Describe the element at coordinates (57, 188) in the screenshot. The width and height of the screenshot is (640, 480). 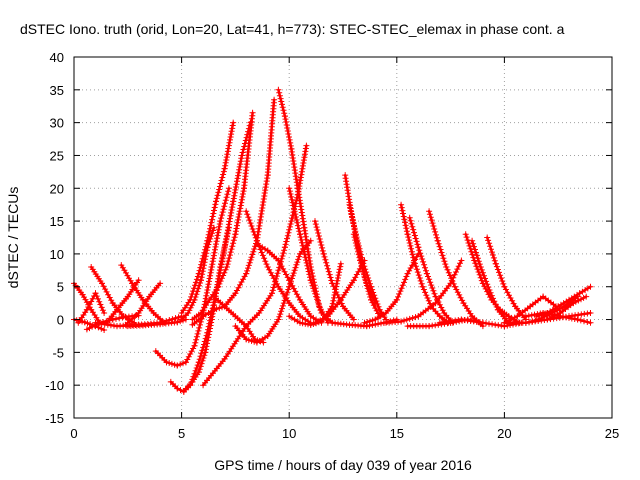
I see `y-tick-label: 20` at that location.